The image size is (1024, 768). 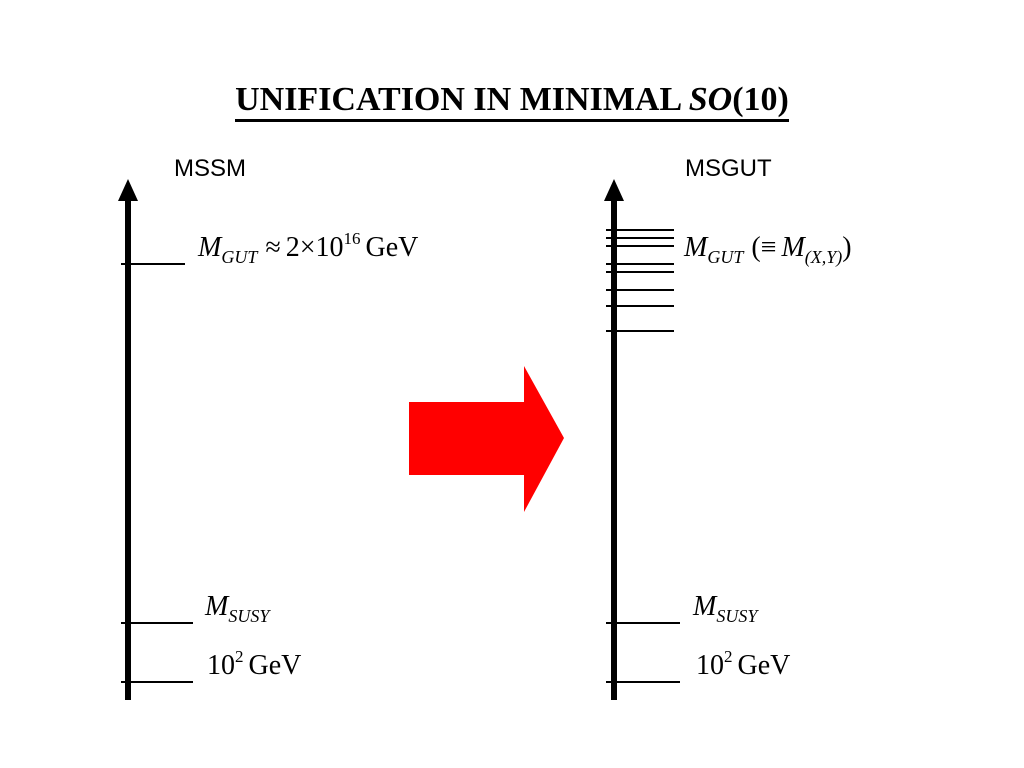 I want to click on msgut-gut-subscript: GUT, so click(x=725, y=257).